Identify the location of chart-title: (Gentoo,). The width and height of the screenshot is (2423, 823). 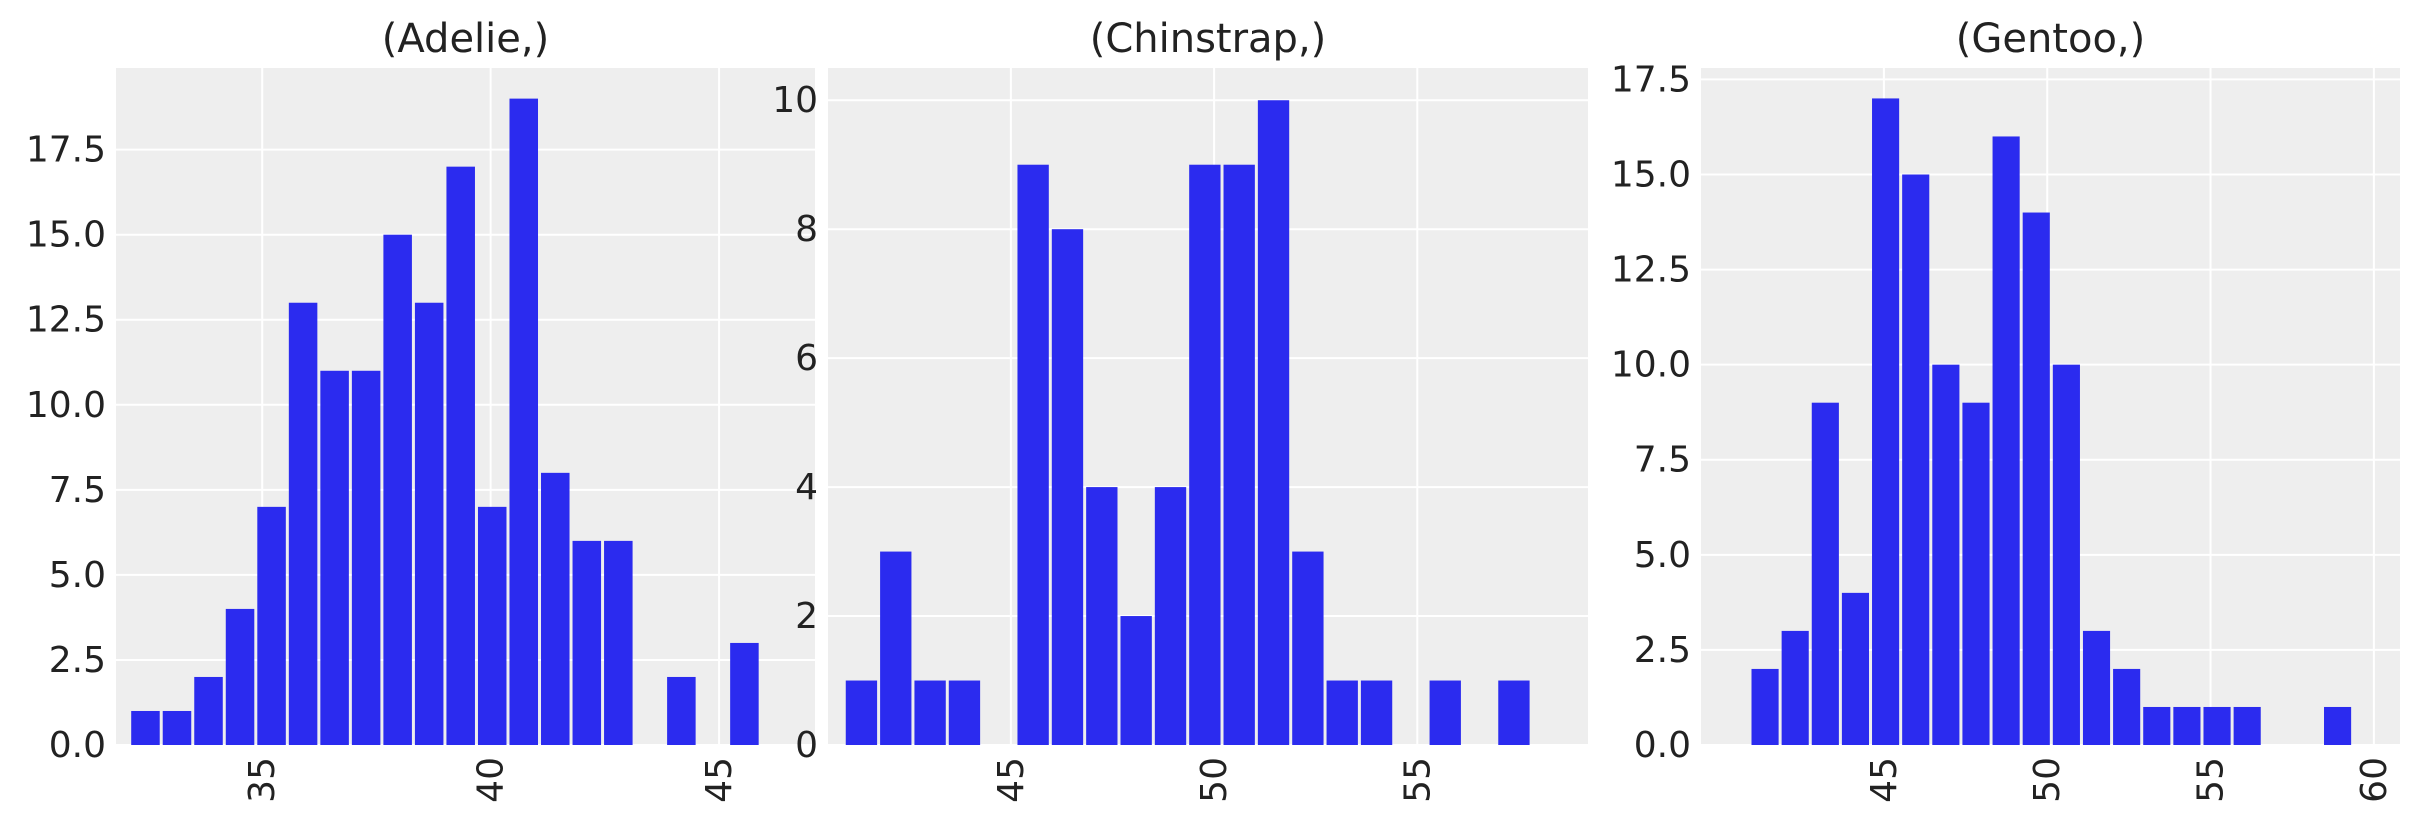
(2051, 39).